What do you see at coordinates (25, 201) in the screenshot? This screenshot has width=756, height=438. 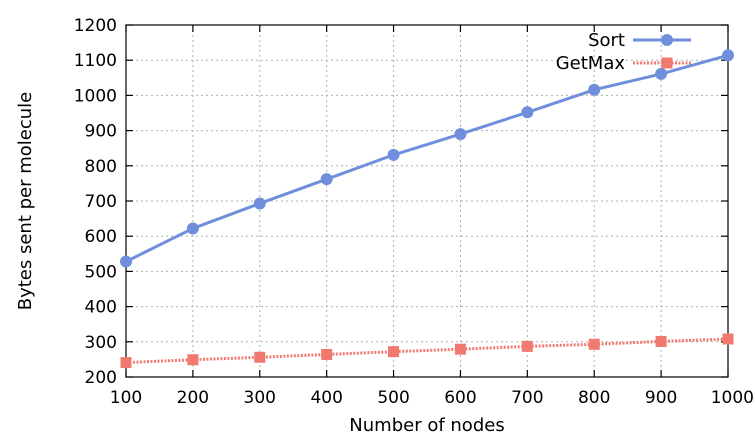 I see `y-axis-label: Bytes sent per molecule` at bounding box center [25, 201].